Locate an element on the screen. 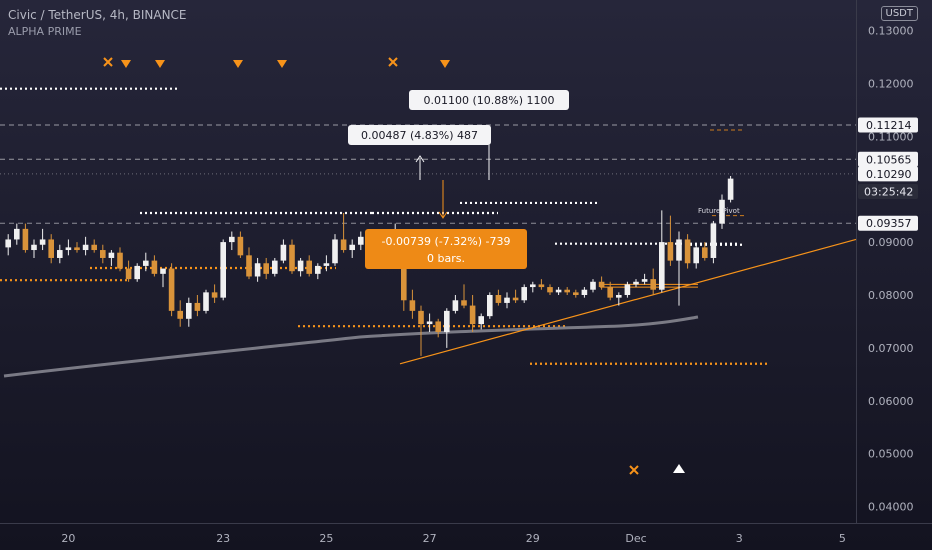  price-tag: 0.10565 is located at coordinates (888, 159).